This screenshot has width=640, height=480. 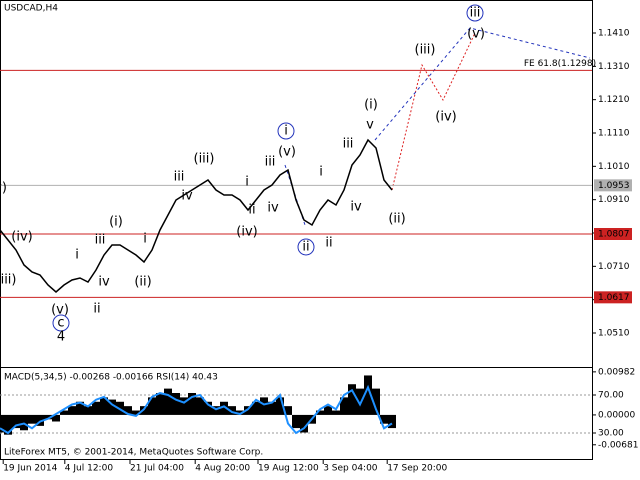 I want to click on y-tick-label: 1.1210, so click(x=614, y=100).